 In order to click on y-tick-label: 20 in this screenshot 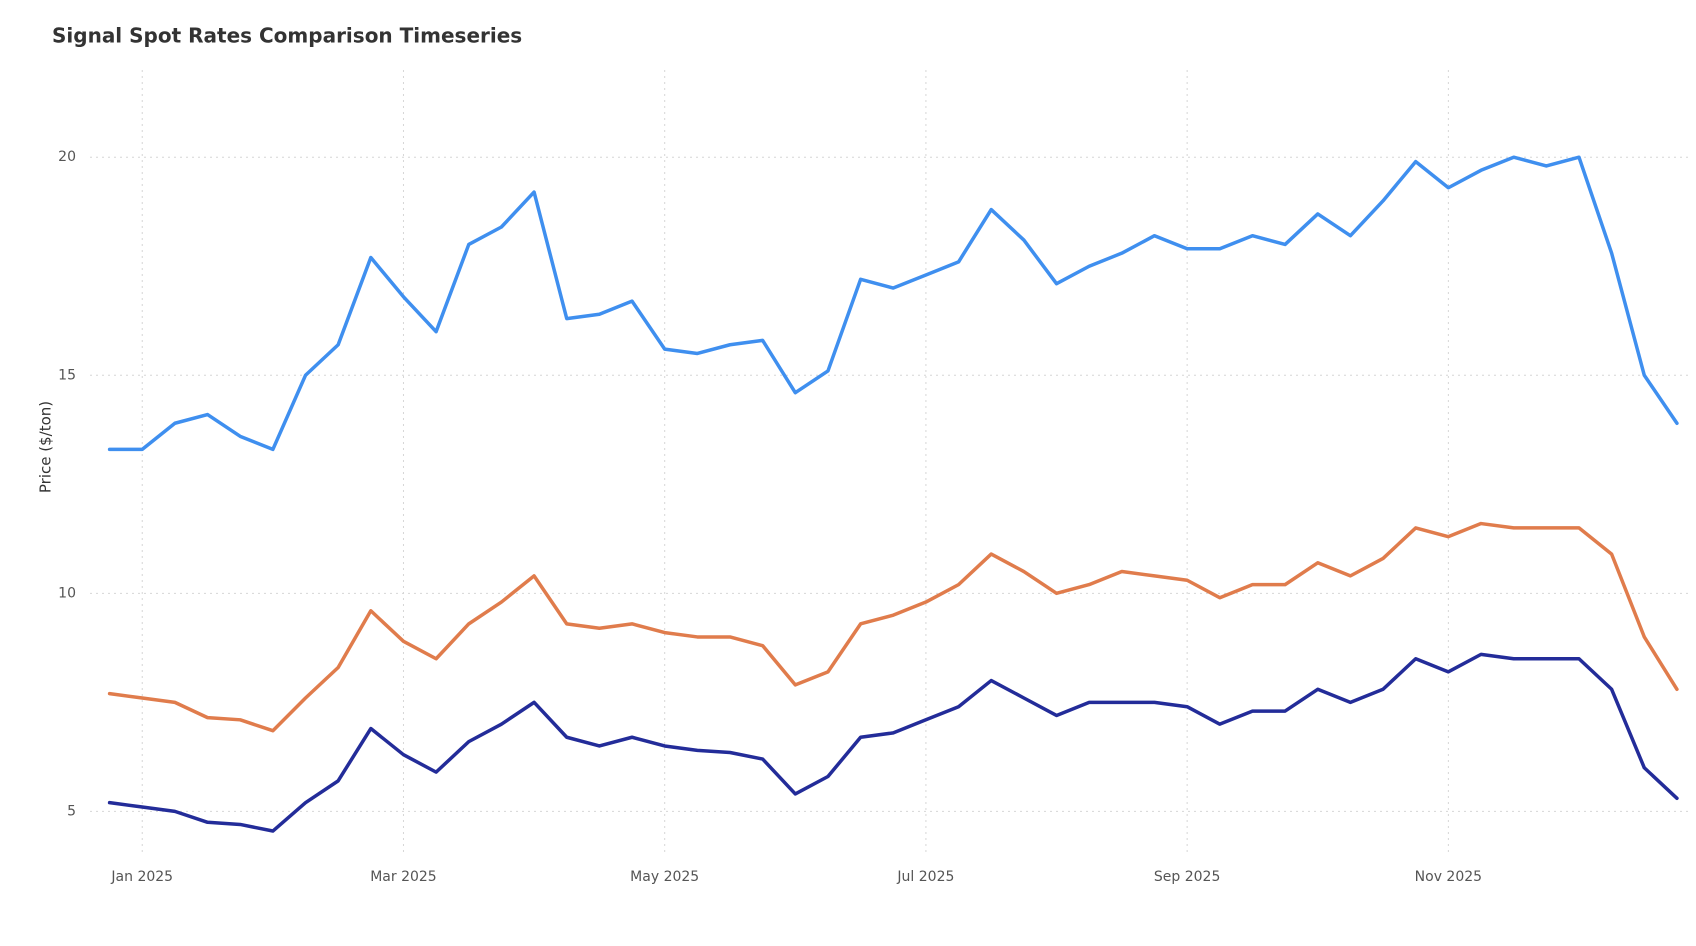, I will do `click(67, 157)`.